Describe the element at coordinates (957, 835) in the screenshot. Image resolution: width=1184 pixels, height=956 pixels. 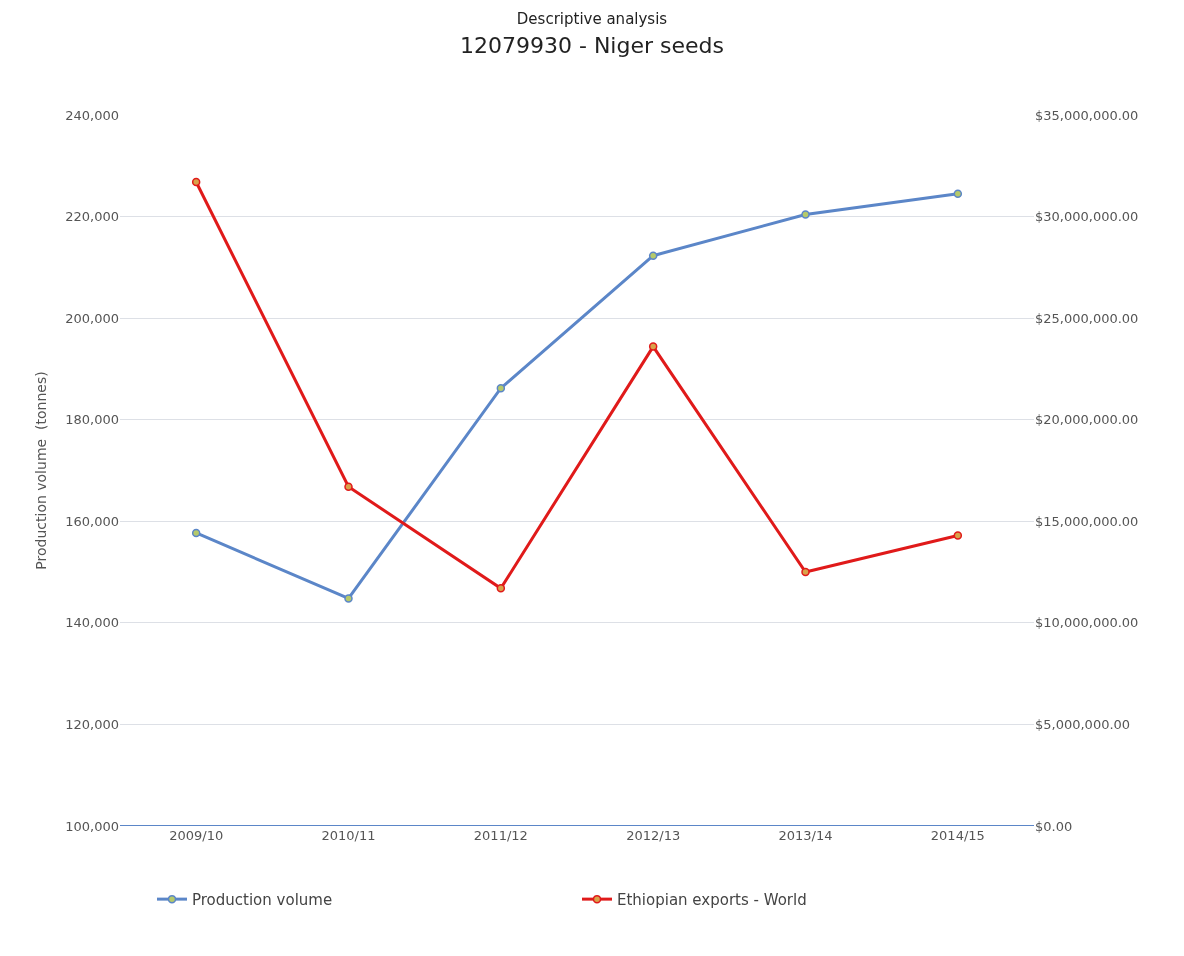
I see `x-tick-label: 2014/15` at that location.